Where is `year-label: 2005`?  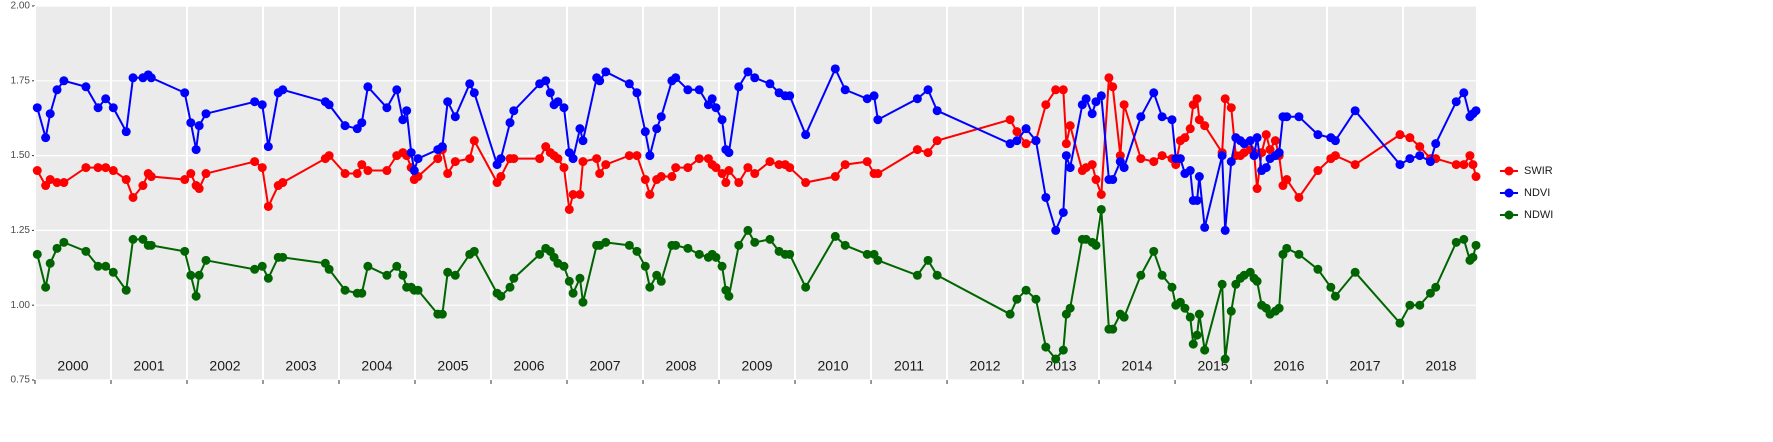 year-label: 2005 is located at coordinates (452, 366).